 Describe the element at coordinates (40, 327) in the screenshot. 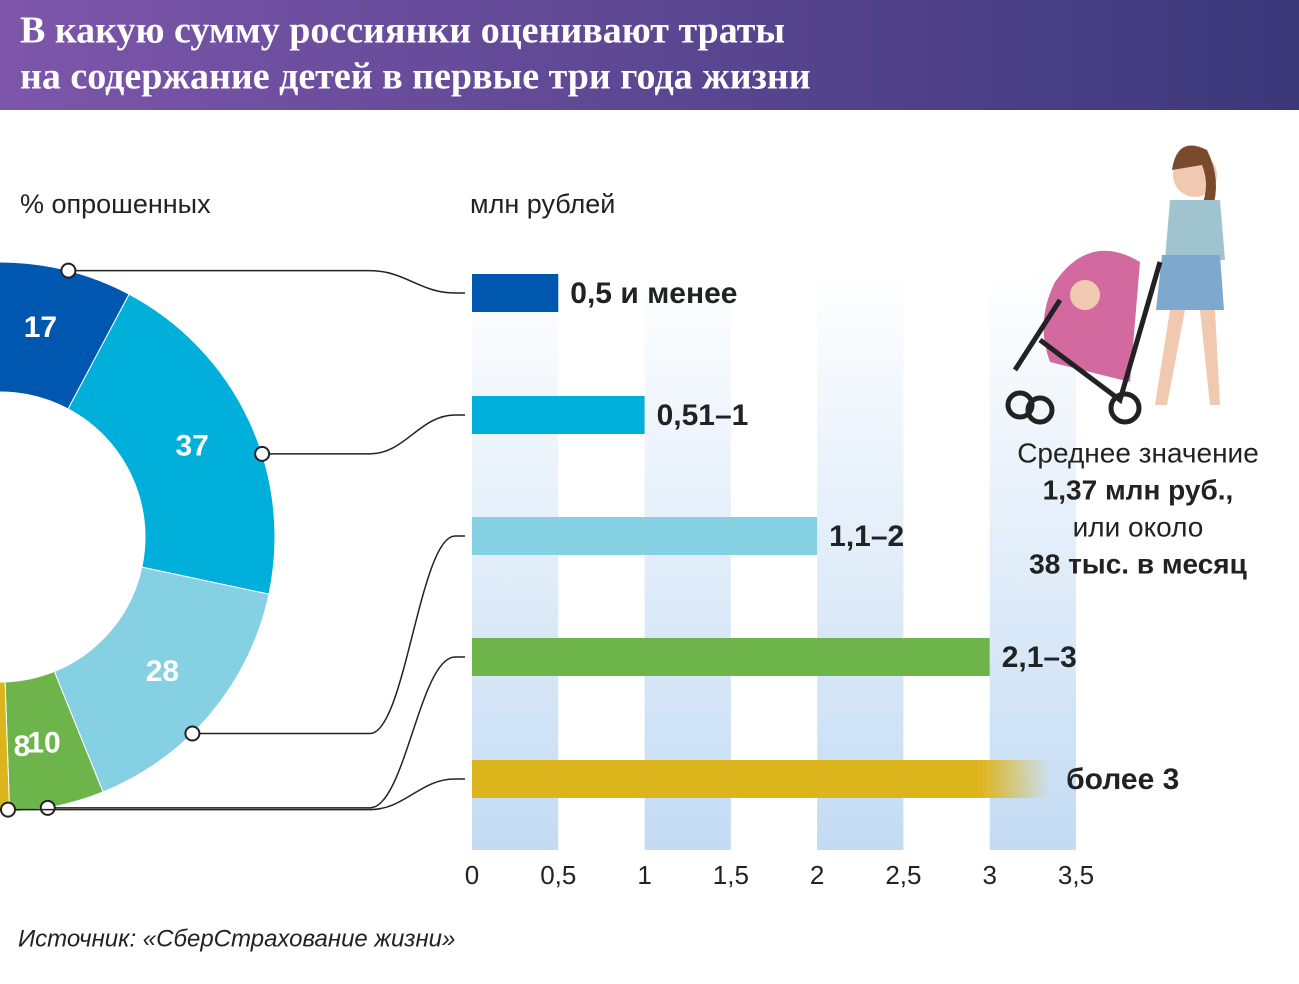

I see `data-label: 17` at that location.